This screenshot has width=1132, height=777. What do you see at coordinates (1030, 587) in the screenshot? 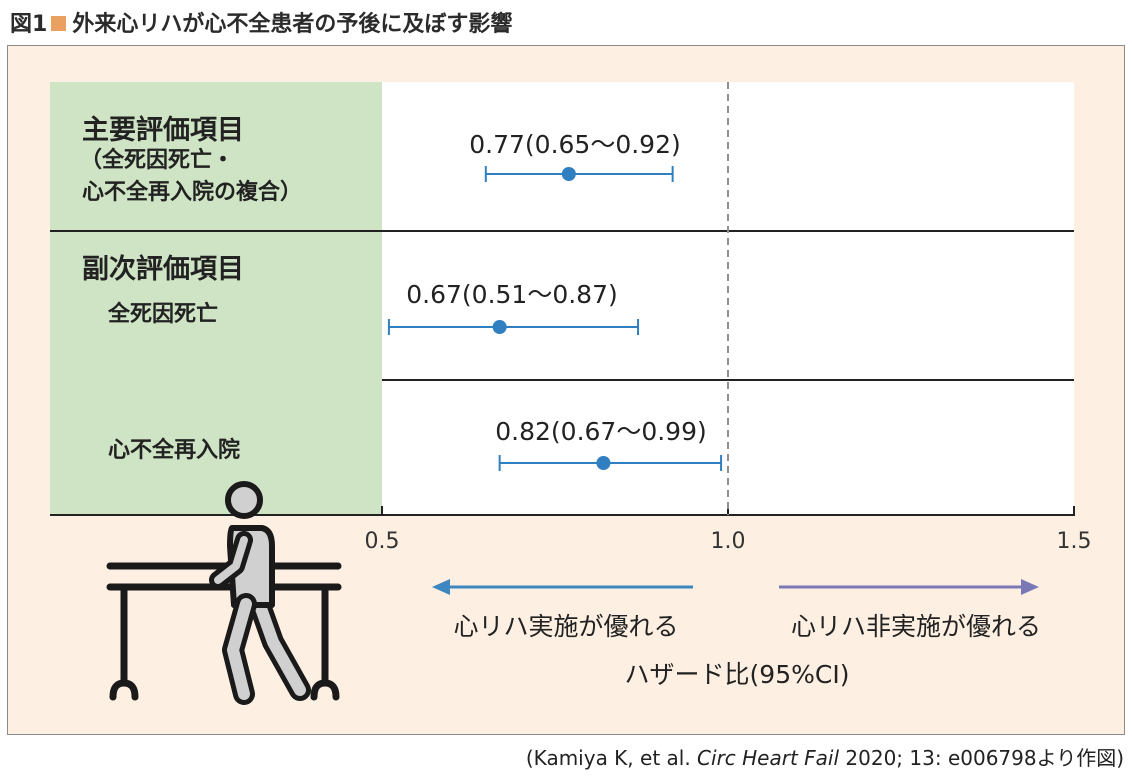
I see `favors-right-arrowhead` at bounding box center [1030, 587].